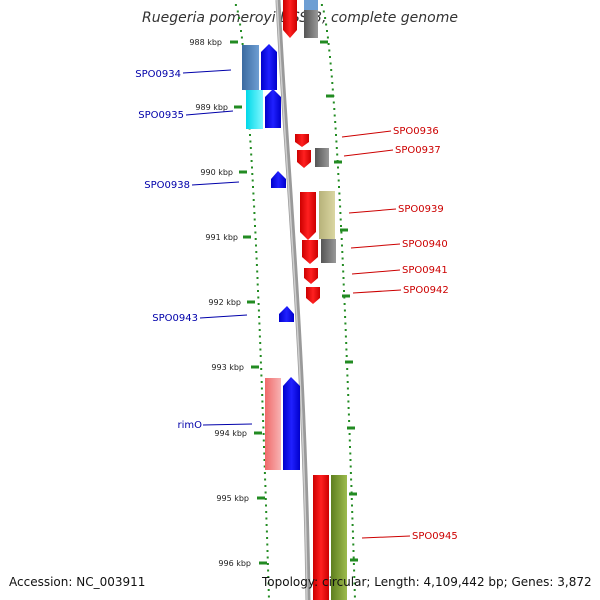 The width and height of the screenshot is (600, 600). I want to click on gene-feature-SPO0940-cog, so click(328, 251).